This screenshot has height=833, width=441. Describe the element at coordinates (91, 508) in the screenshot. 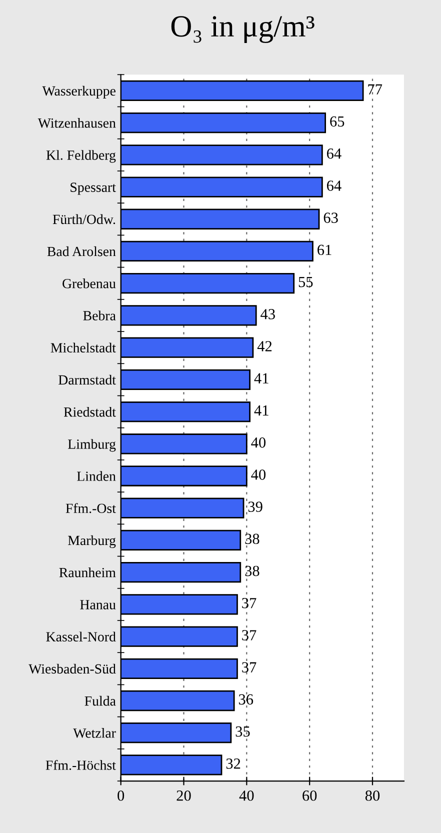

I see `y-tick-label: Ffm.-Ost` at that location.